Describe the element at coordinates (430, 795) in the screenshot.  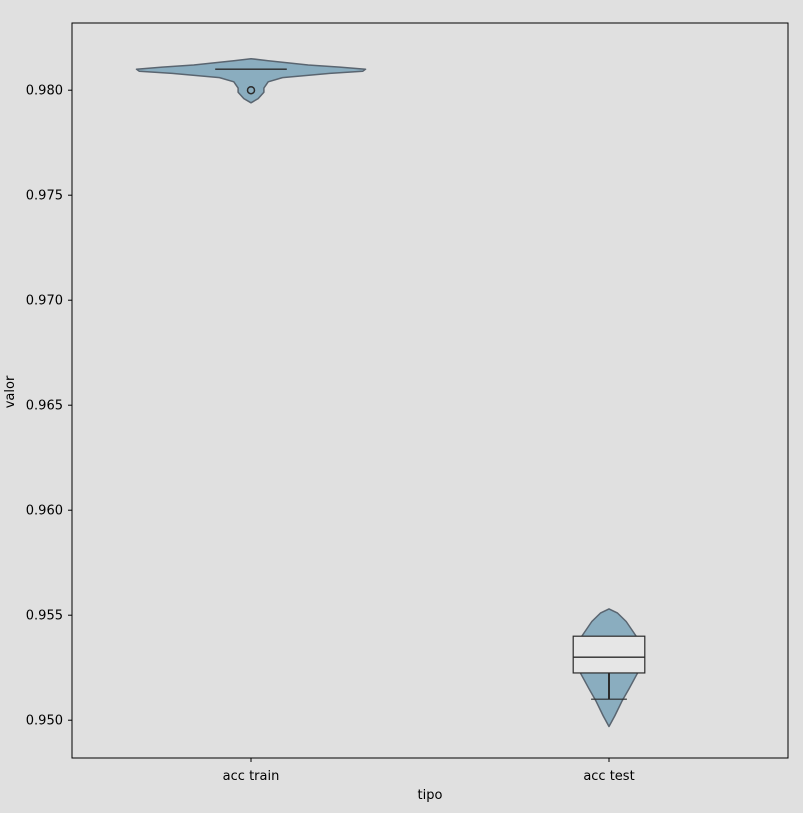
I see `x-axis-label: tipo` at that location.